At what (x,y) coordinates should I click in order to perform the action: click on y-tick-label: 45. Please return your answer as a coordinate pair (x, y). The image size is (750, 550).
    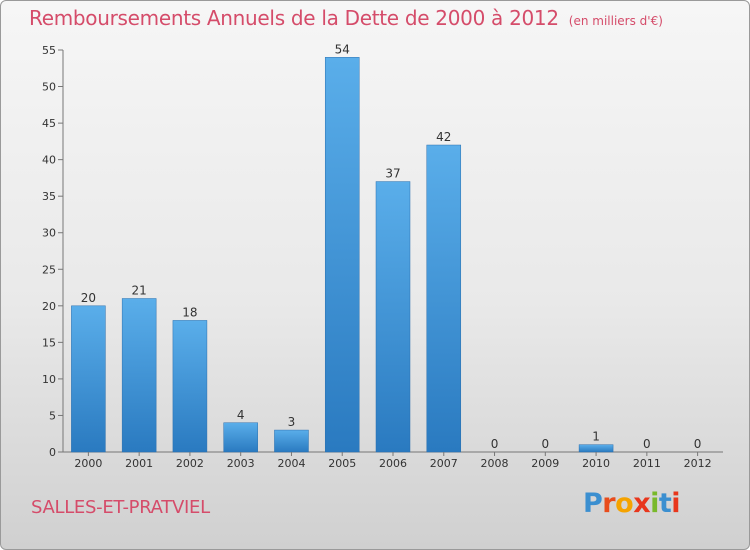
    Looking at the image, I should click on (49, 123).